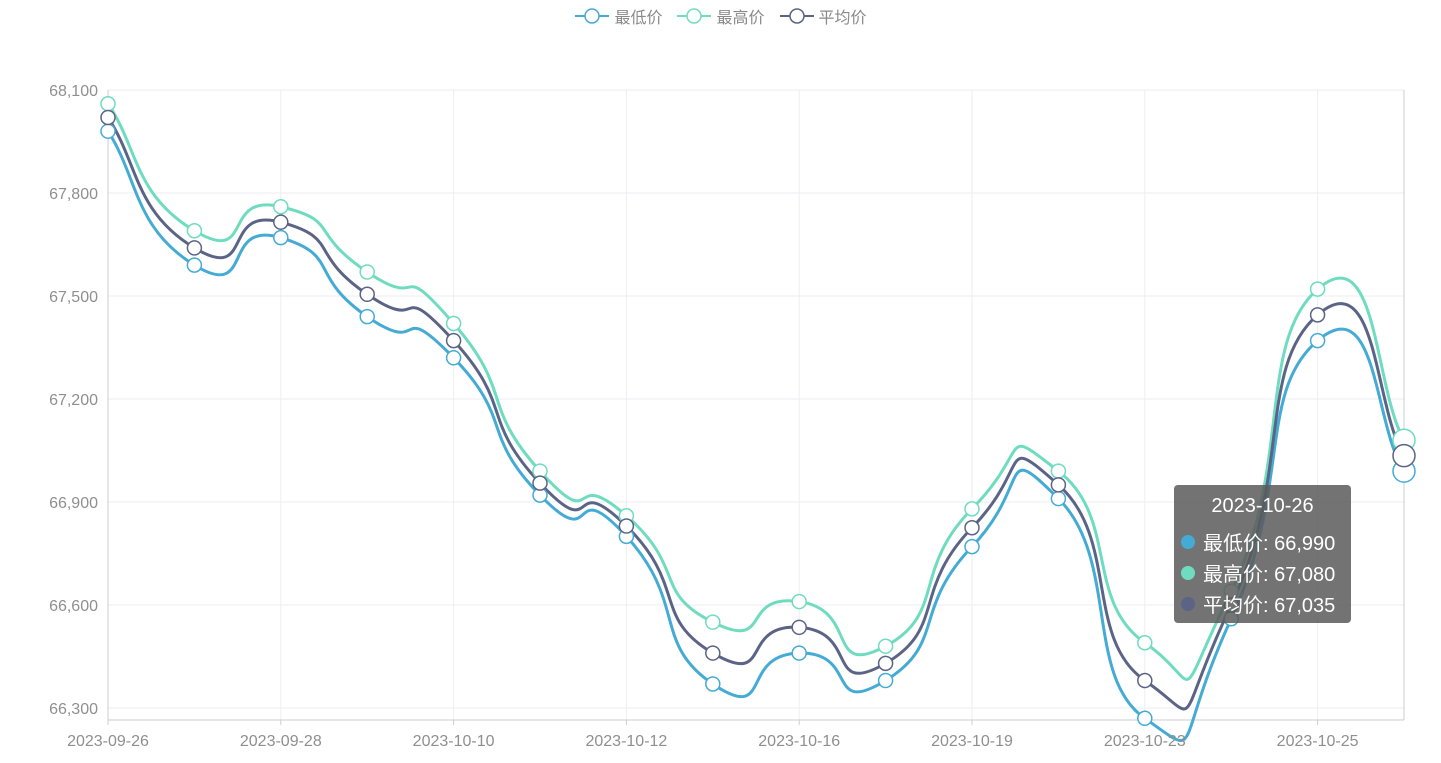 The image size is (1441, 763). I want to click on y-tick-label: 67,500, so click(73, 297).